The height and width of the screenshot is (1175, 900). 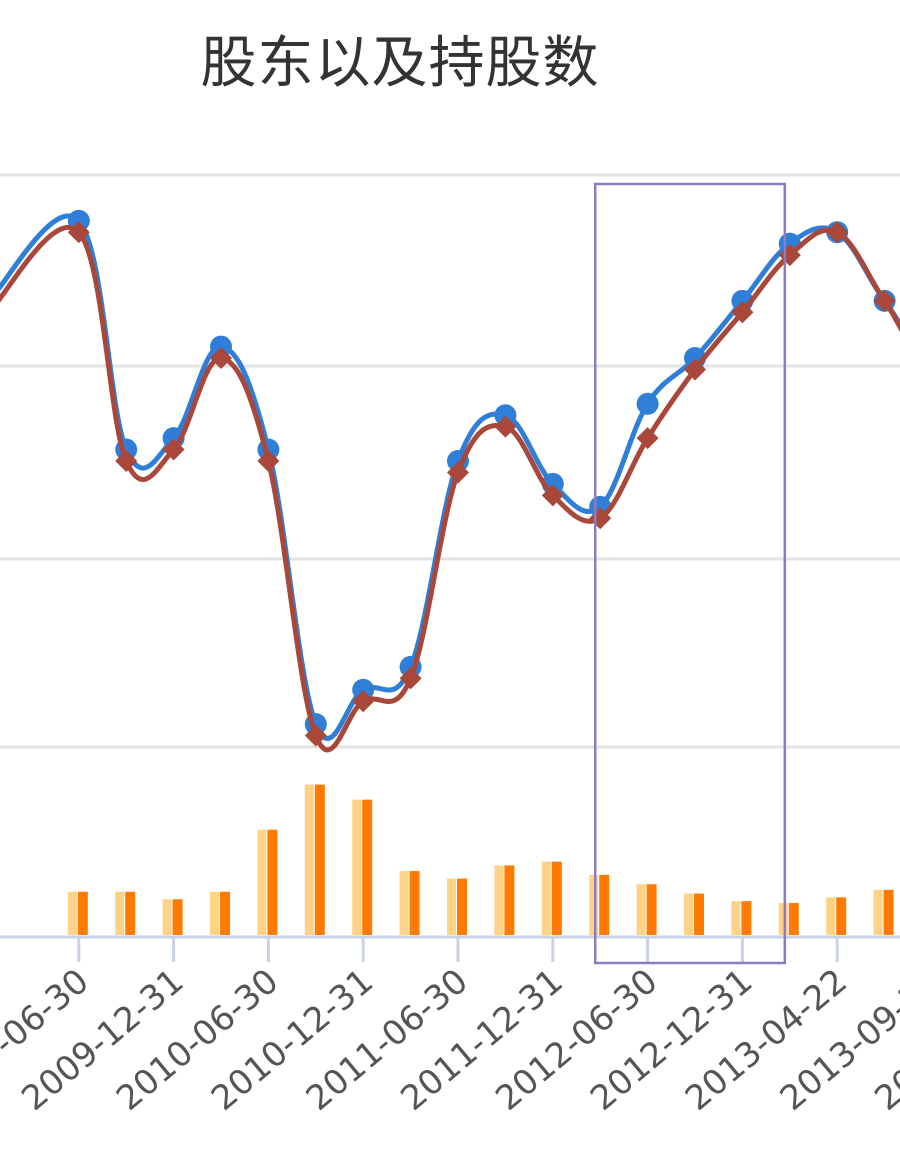 I want to click on x-tick-label-7: 2012-12-31, so click(x=671, y=1040).